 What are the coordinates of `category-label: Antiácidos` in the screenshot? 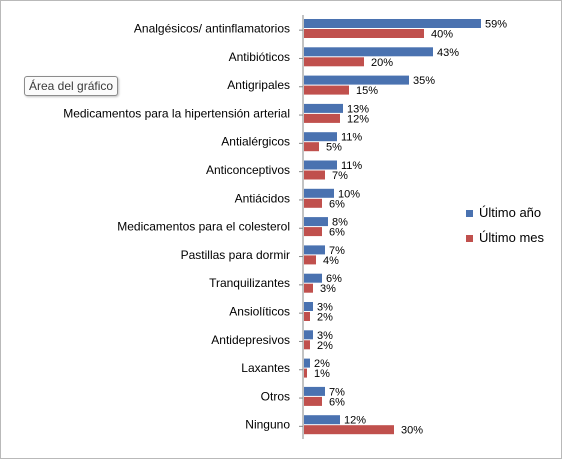 It's located at (262, 198).